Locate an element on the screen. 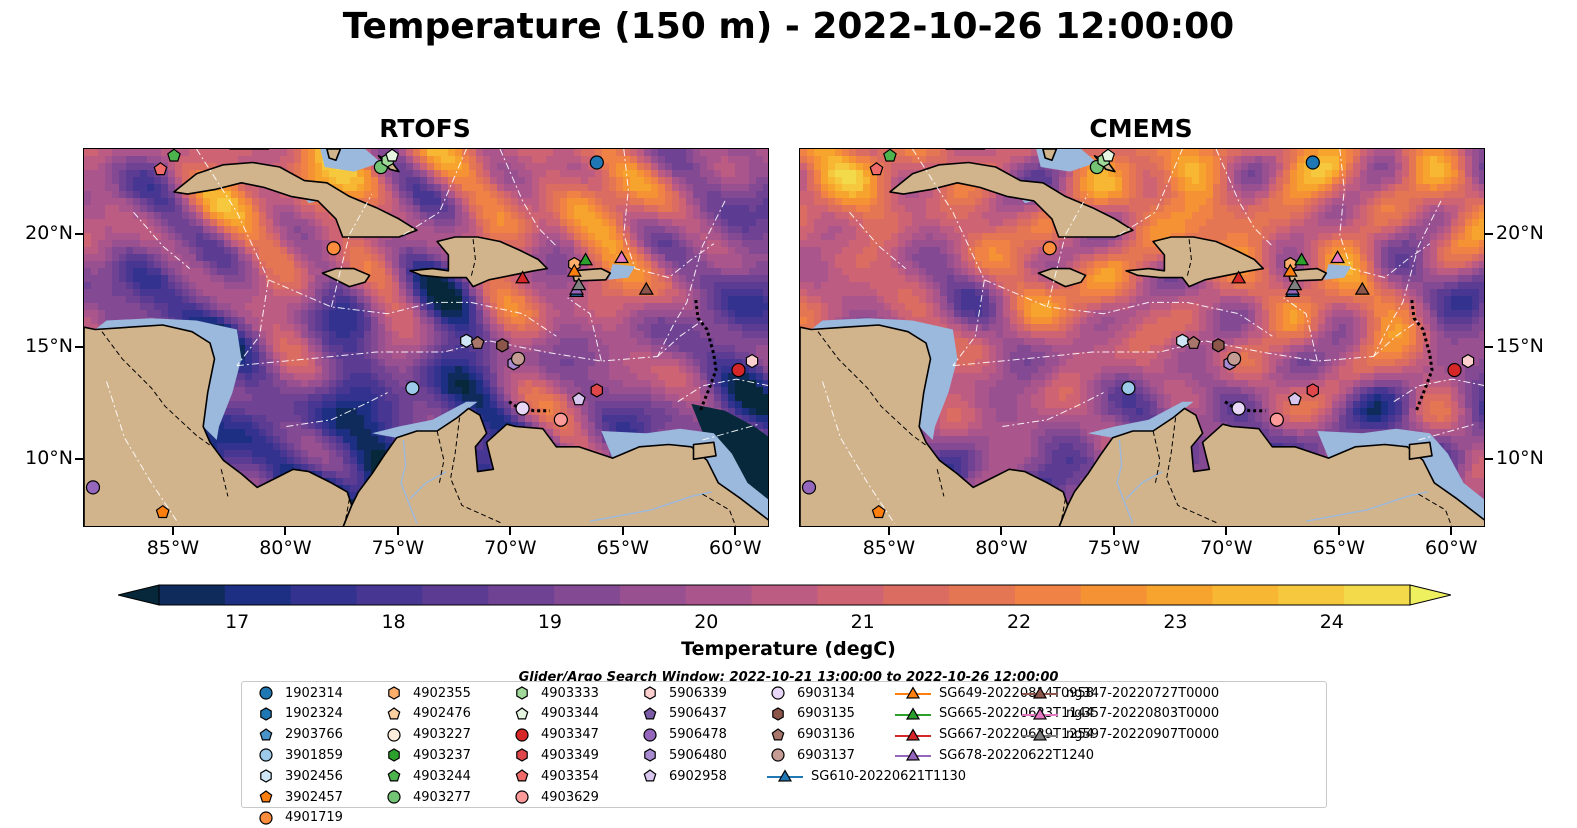  legend-entry: 1902314 is located at coordinates (299, 693).